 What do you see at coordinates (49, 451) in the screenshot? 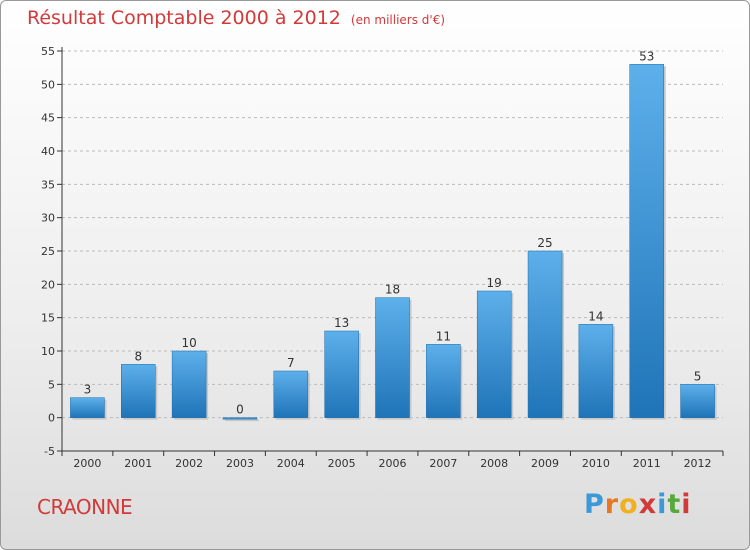
I see `y-tick-label: -5` at bounding box center [49, 451].